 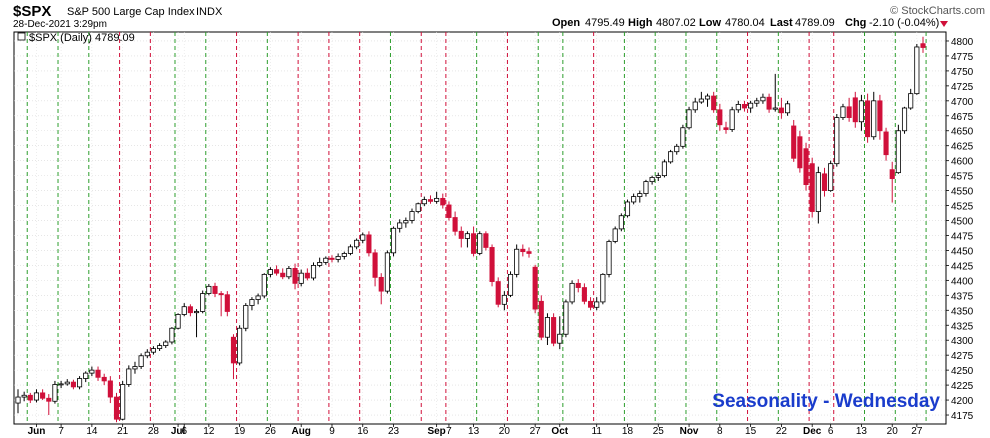 I want to click on brand-watermark: © StockCharts.com, so click(x=937, y=11).